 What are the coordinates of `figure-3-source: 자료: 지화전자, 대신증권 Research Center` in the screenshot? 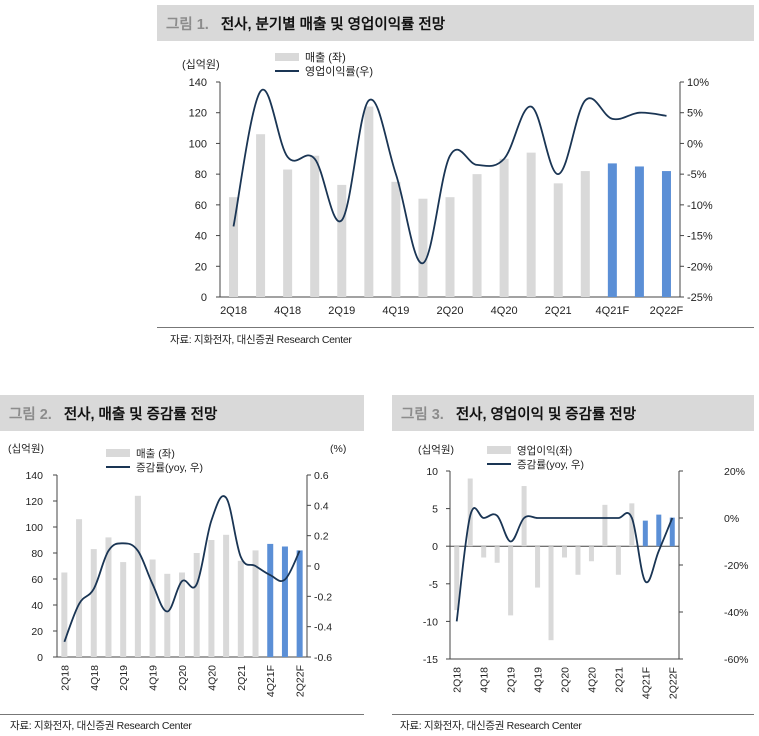 It's located at (491, 726).